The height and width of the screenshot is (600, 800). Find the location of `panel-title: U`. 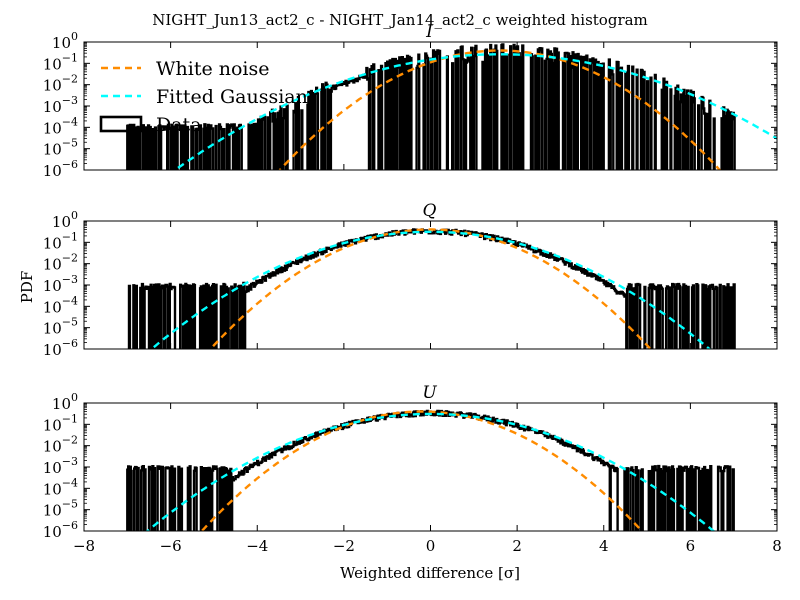

panel-title: U is located at coordinates (429, 393).